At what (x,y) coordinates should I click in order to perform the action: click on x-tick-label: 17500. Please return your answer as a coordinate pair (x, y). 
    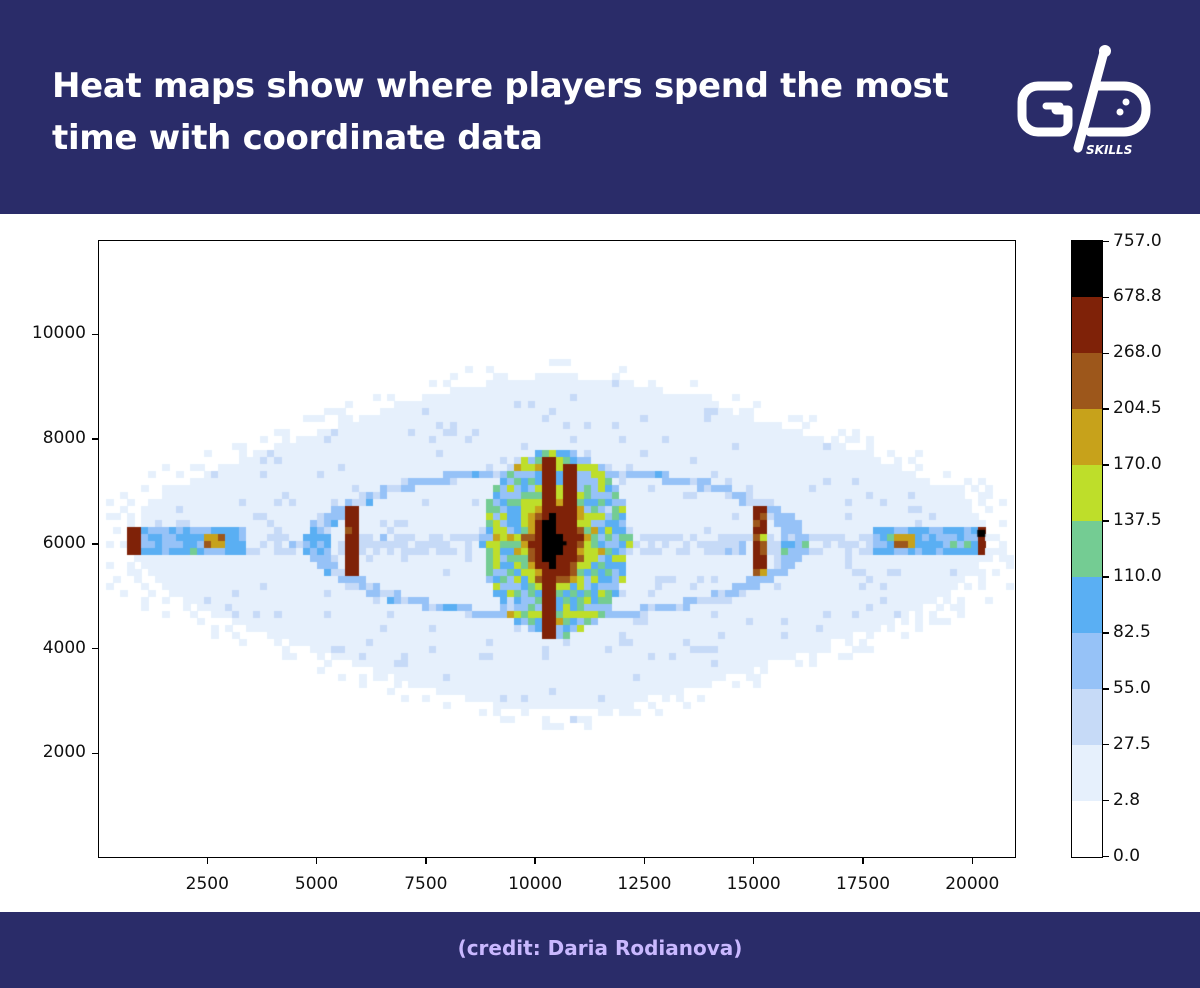
    Looking at the image, I should click on (863, 884).